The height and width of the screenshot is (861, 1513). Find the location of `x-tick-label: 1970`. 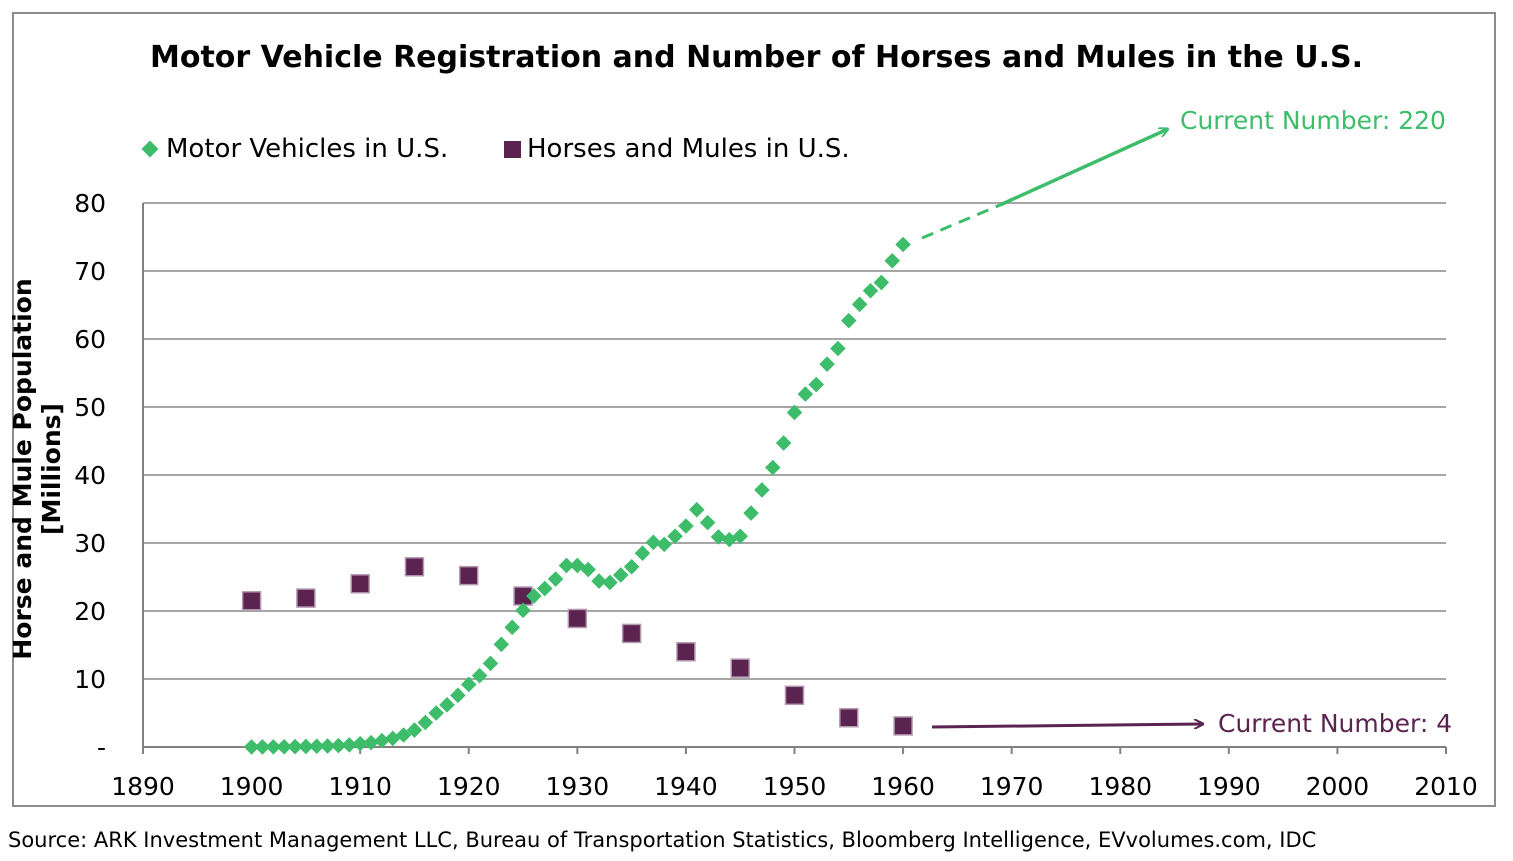

x-tick-label: 1970 is located at coordinates (1012, 786).